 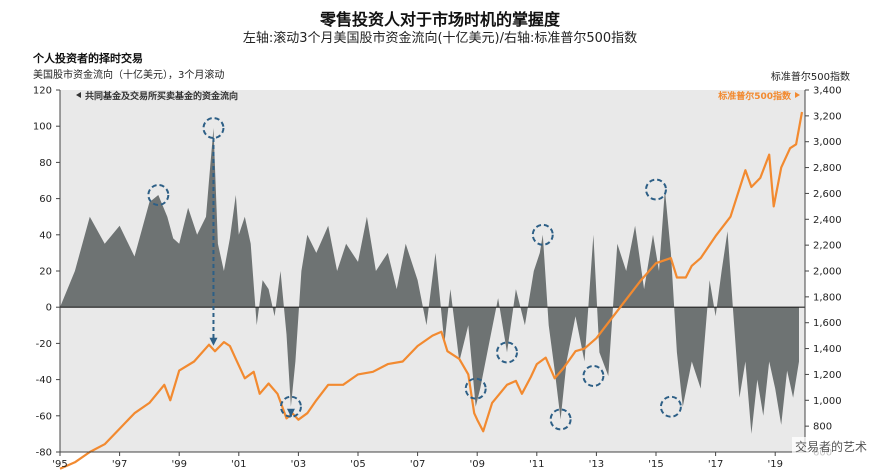 What do you see at coordinates (45, 199) in the screenshot?
I see `left-tick-label: 60` at bounding box center [45, 199].